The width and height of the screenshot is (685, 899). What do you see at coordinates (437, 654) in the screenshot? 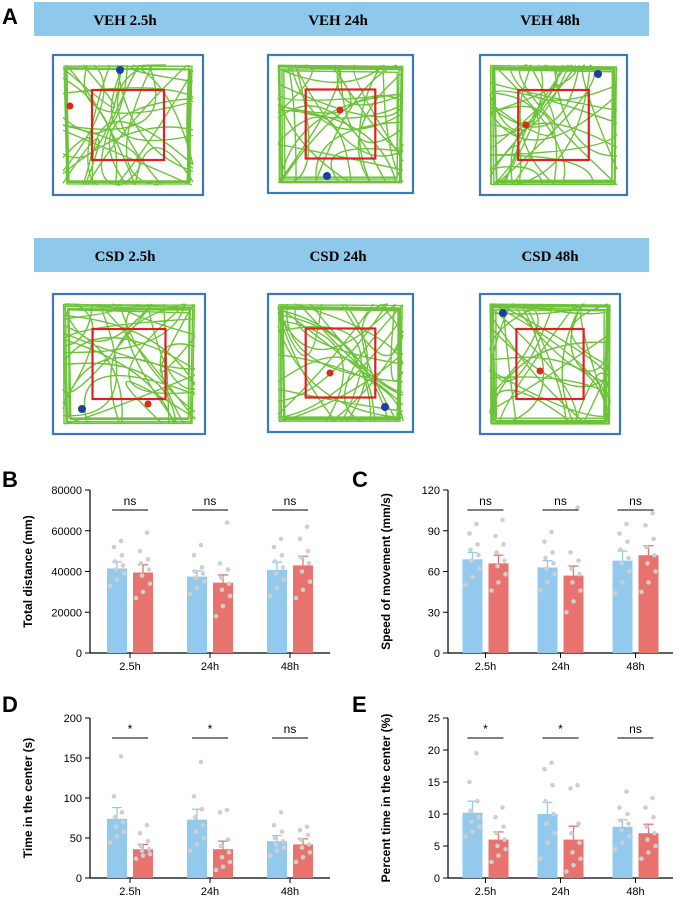
I see `y-tick-label: 0` at bounding box center [437, 654].